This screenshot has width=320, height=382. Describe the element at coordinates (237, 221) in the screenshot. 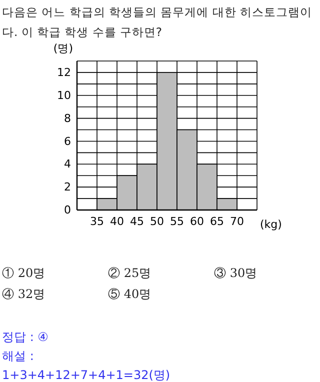

I see `x-tick-label: 70` at that location.